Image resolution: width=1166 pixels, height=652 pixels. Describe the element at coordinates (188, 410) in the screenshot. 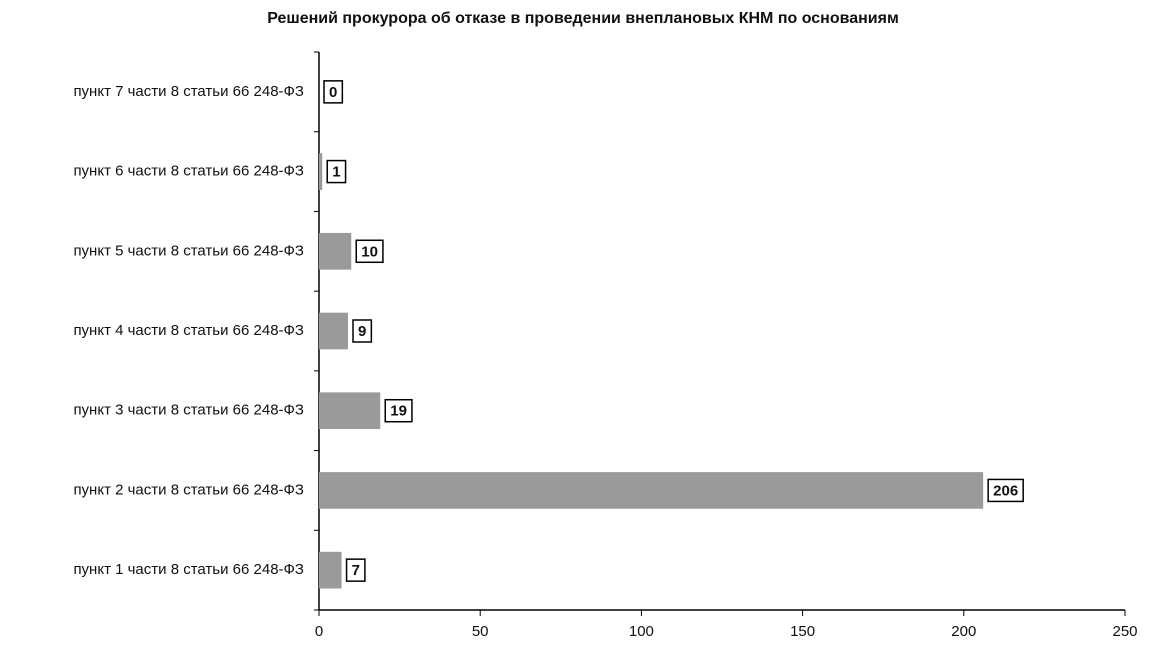

I see `y-tick-label: пункт 3 части 8 статьи 66 248-ФЗ` at that location.